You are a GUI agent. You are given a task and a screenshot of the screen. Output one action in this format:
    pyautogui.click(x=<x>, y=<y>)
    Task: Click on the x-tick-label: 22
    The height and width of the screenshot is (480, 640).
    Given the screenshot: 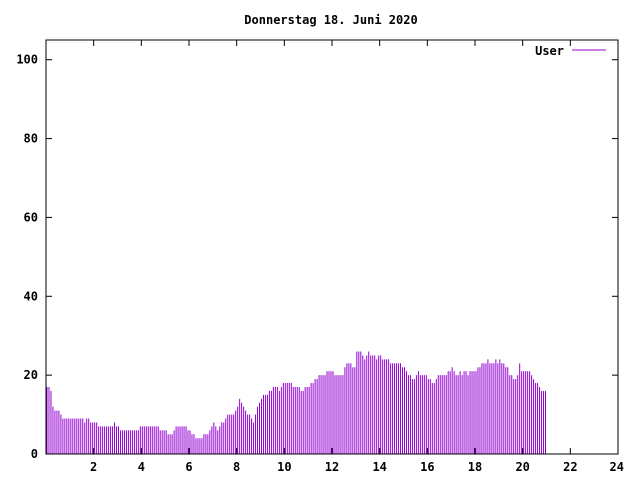 What is the action you would take?
    pyautogui.click(x=570, y=467)
    